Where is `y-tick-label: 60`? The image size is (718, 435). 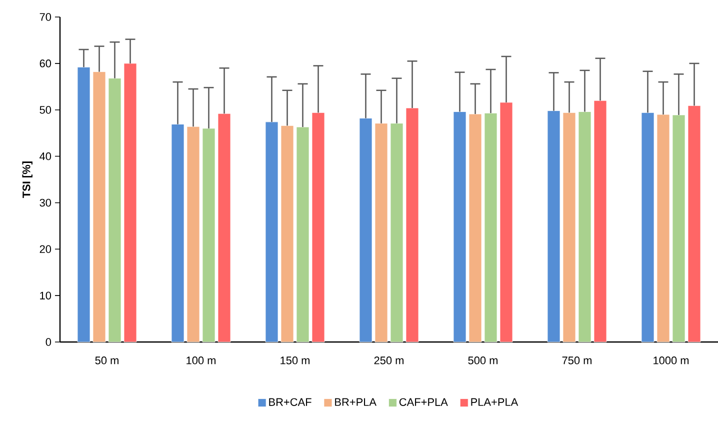 y-tick-label: 60 is located at coordinates (46, 64).